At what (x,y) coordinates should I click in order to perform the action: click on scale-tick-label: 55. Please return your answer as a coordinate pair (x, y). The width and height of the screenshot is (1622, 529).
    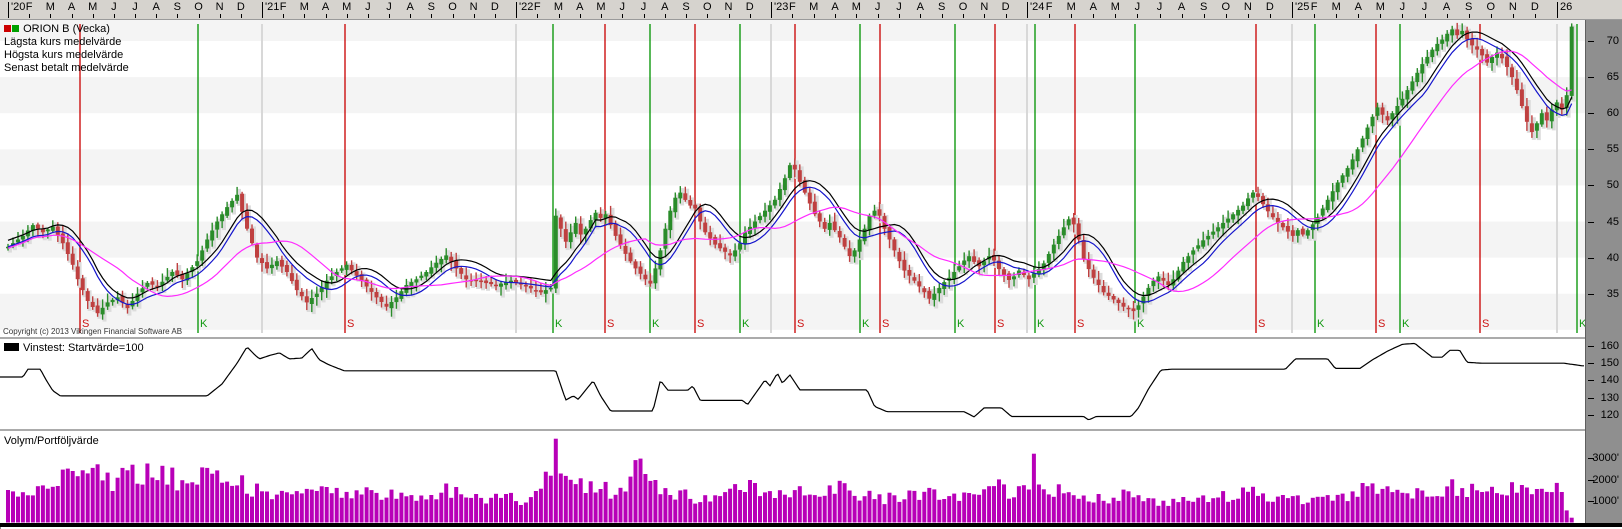
    Looking at the image, I should click on (1612, 149).